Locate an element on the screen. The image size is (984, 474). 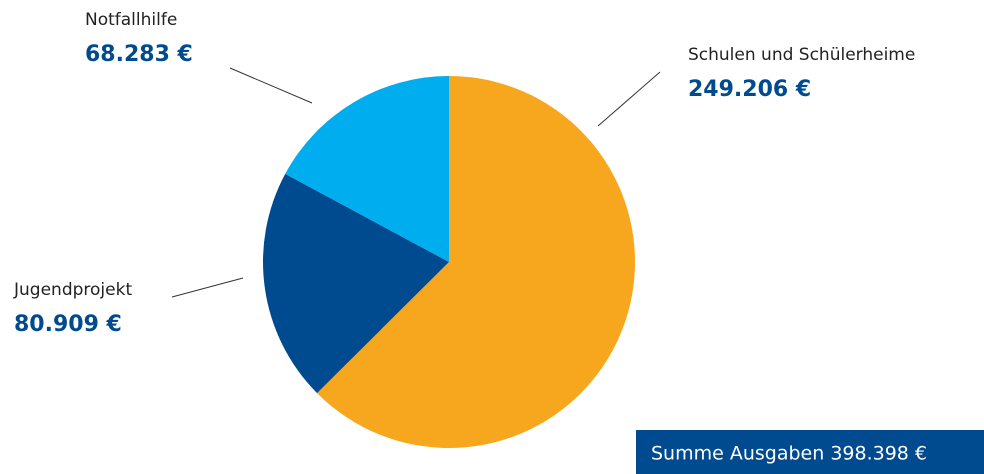
slice-name: Schulen und Schülerheime is located at coordinates (801, 55).